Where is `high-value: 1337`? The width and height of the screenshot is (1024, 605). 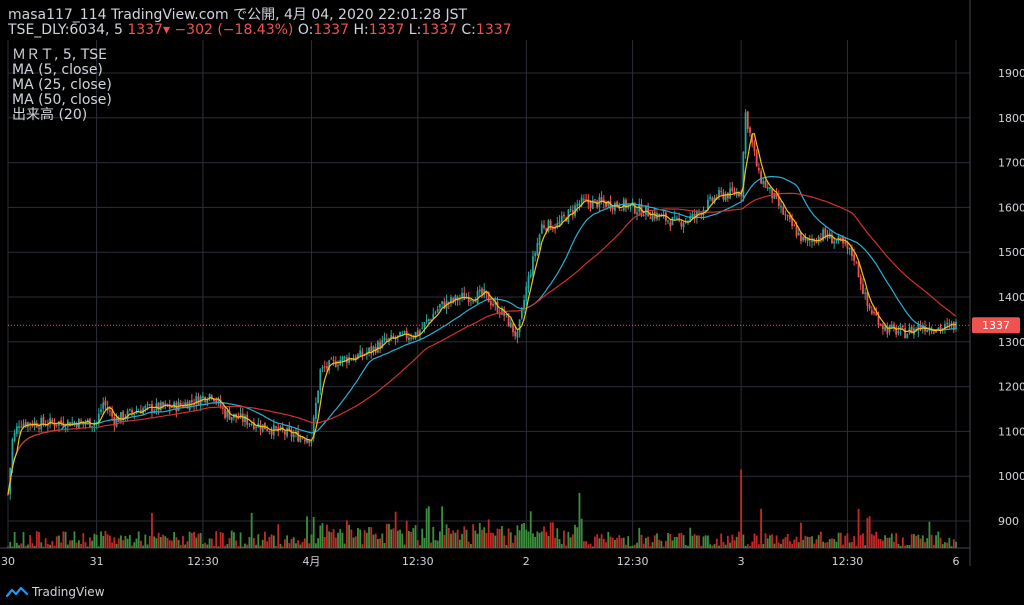
high-value: 1337 is located at coordinates (386, 30).